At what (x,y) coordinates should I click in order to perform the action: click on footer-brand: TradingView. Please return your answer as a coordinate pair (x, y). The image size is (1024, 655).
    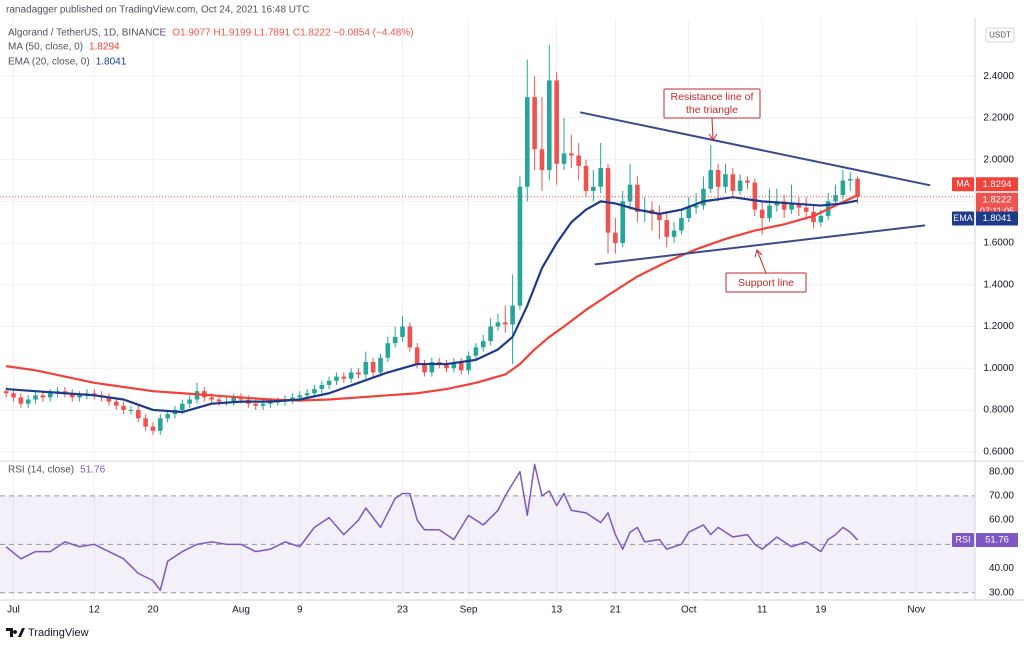
    Looking at the image, I should click on (58, 633).